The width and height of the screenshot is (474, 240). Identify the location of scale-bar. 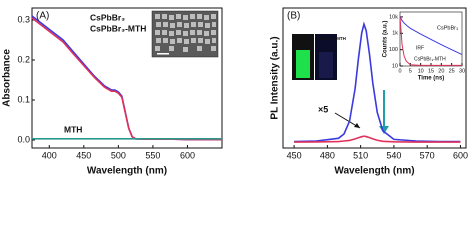
(163, 54).